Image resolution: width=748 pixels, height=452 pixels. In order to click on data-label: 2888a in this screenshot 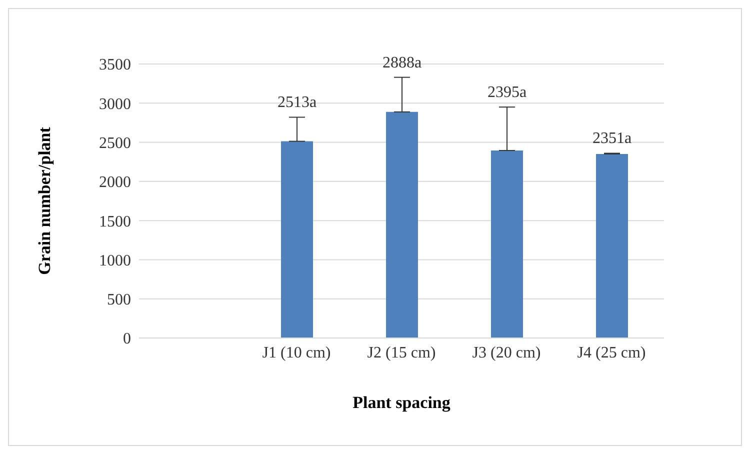, I will do `click(402, 63)`.